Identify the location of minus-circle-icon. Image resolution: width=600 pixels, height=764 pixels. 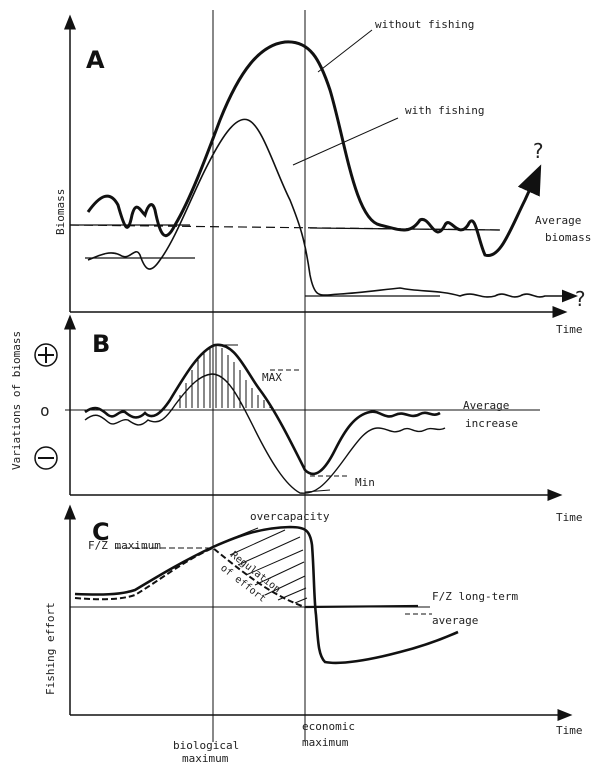
(46, 458).